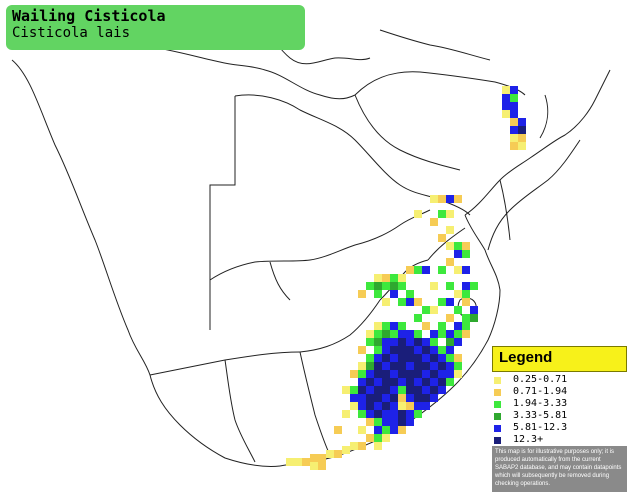 This screenshot has height=494, width=627. What do you see at coordinates (418, 302) in the screenshot?
I see `highveld-band` at bounding box center [418, 302].